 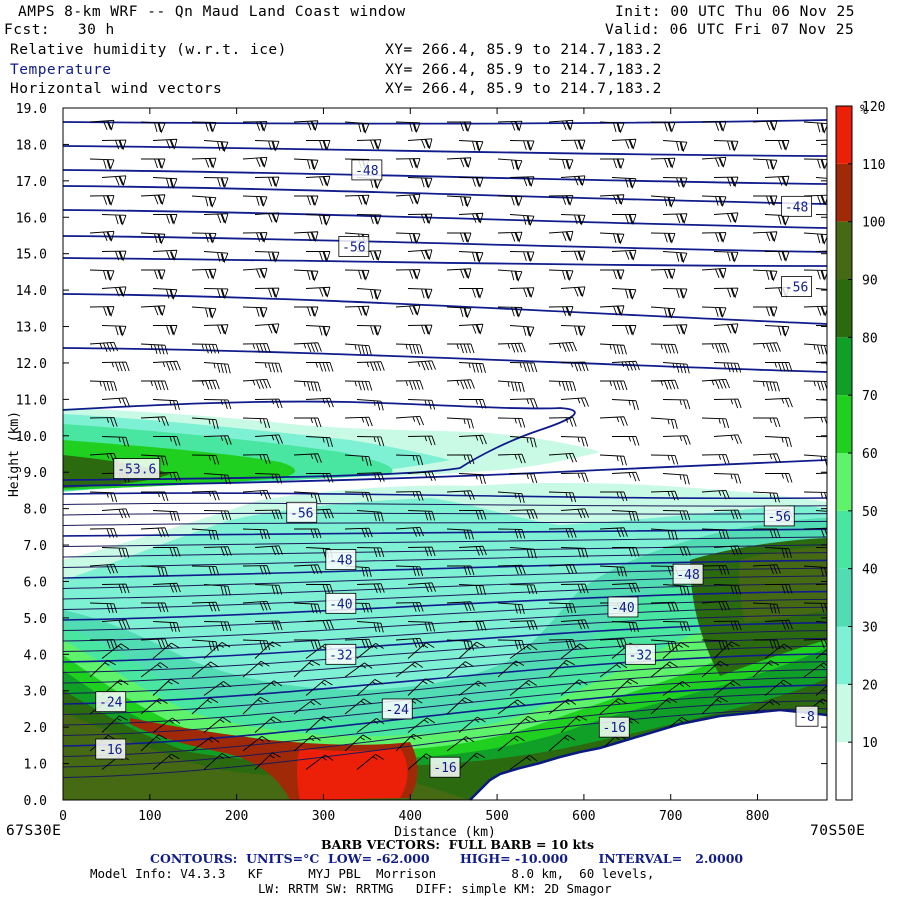 I want to click on y-tick-label: 6.0, so click(x=35, y=582).